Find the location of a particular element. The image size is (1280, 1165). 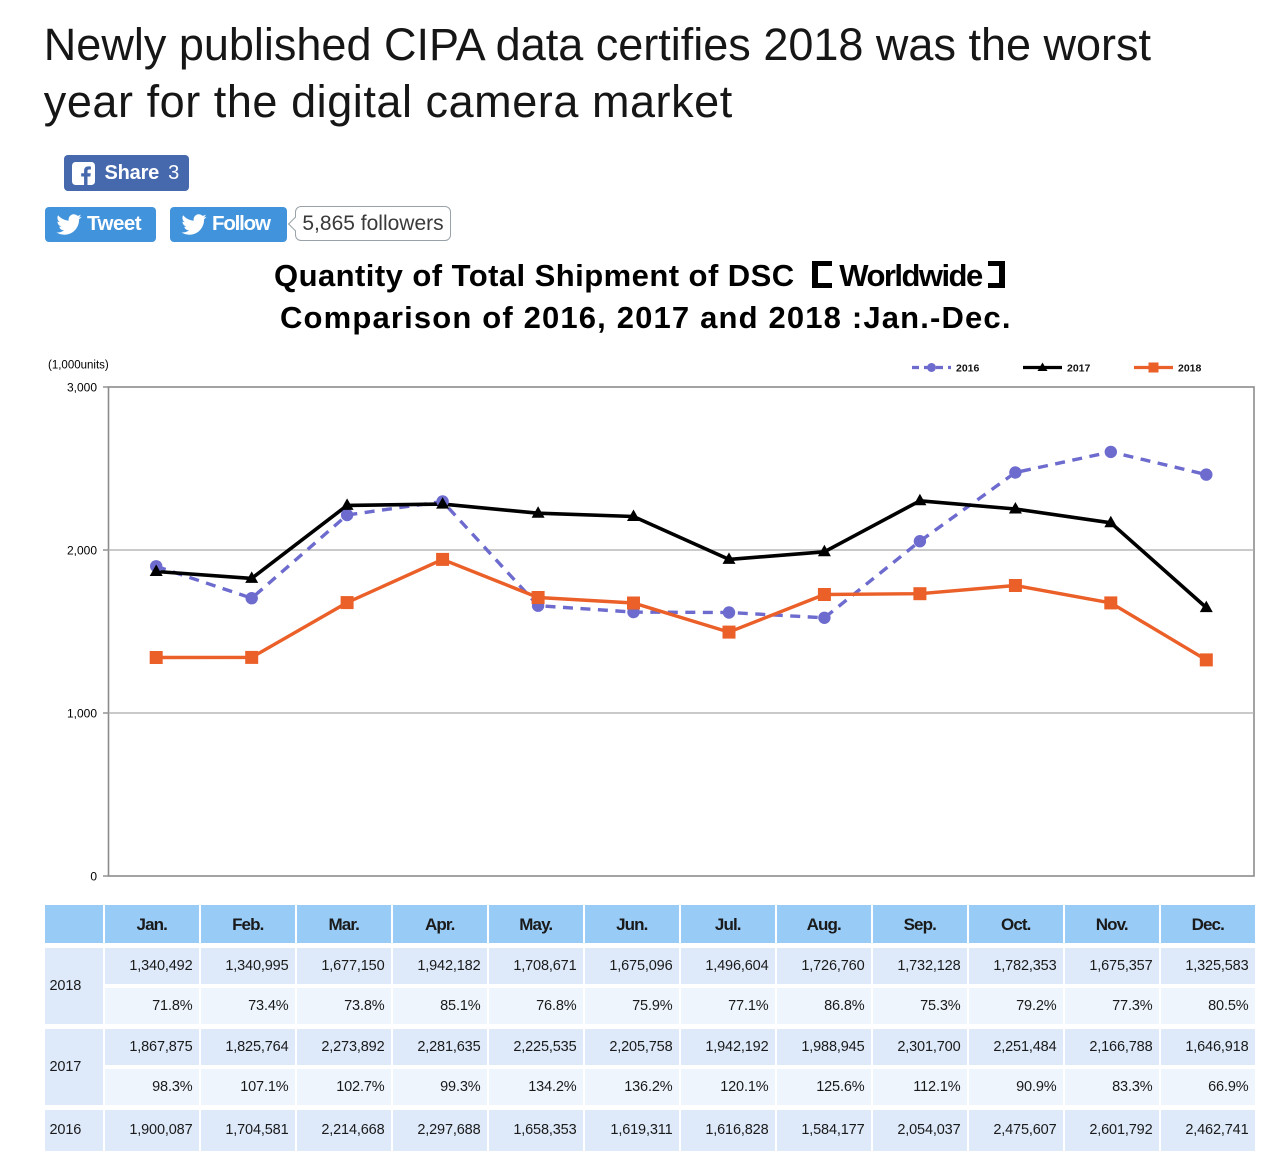

svg-text: (1,000units) is located at coordinates (78, 366).